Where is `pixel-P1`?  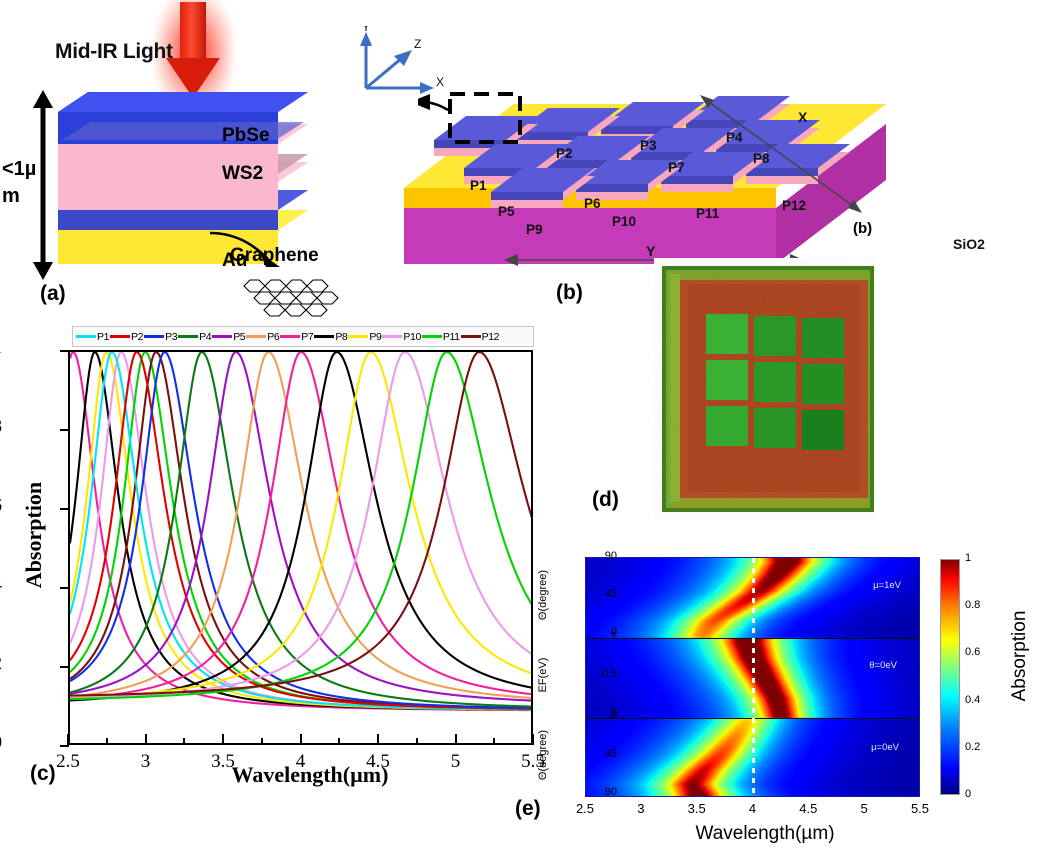 pixel-P1 is located at coordinates (486, 136).